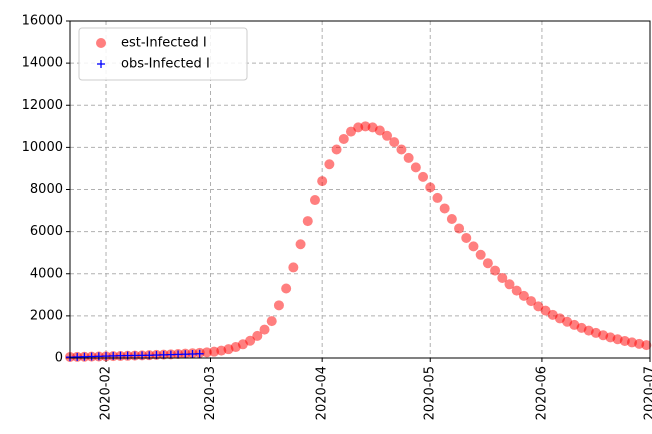 This screenshot has width=652, height=434. What do you see at coordinates (59, 358) in the screenshot?
I see `y-tick-label: 0` at bounding box center [59, 358].